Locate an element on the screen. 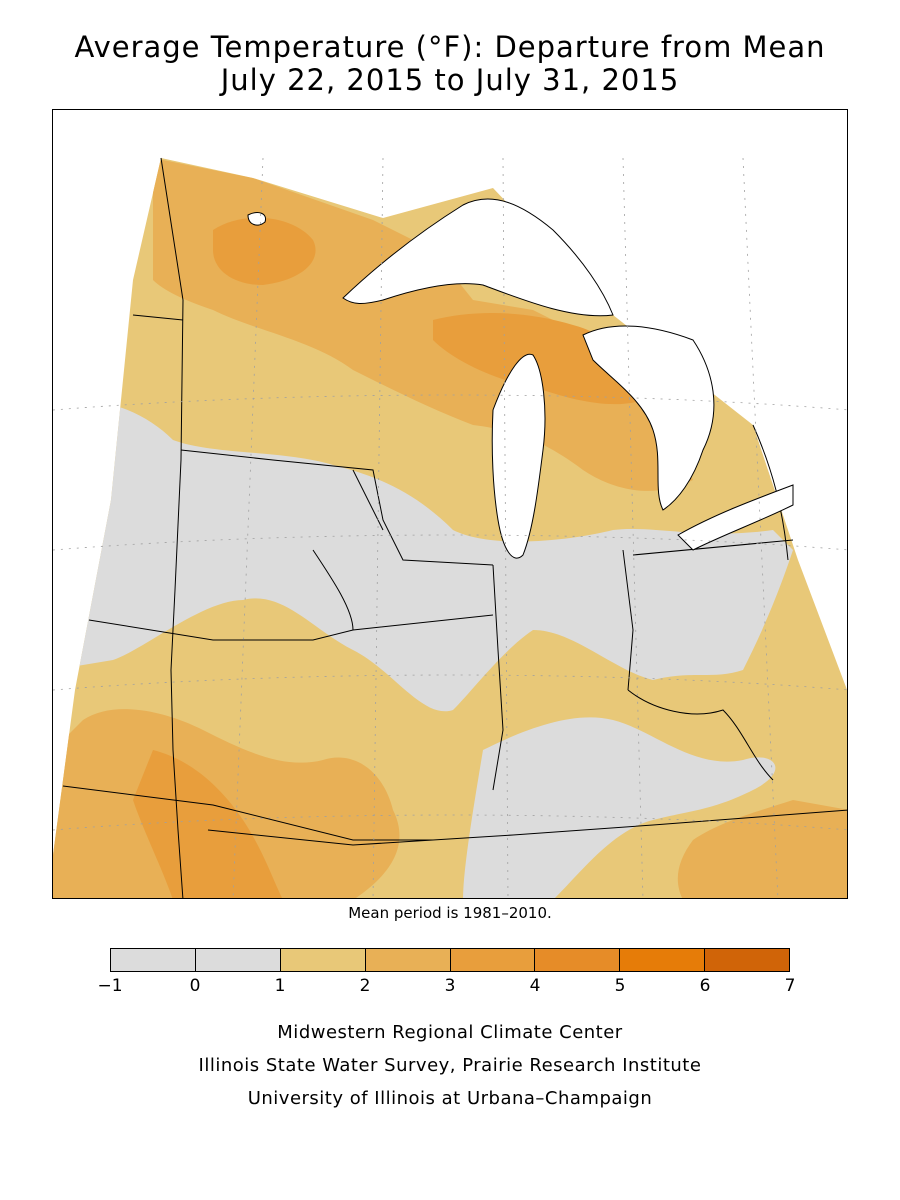 Image resolution: width=900 pixels, height=1200 pixels. legend-tick-label: −1 is located at coordinates (110, 986).